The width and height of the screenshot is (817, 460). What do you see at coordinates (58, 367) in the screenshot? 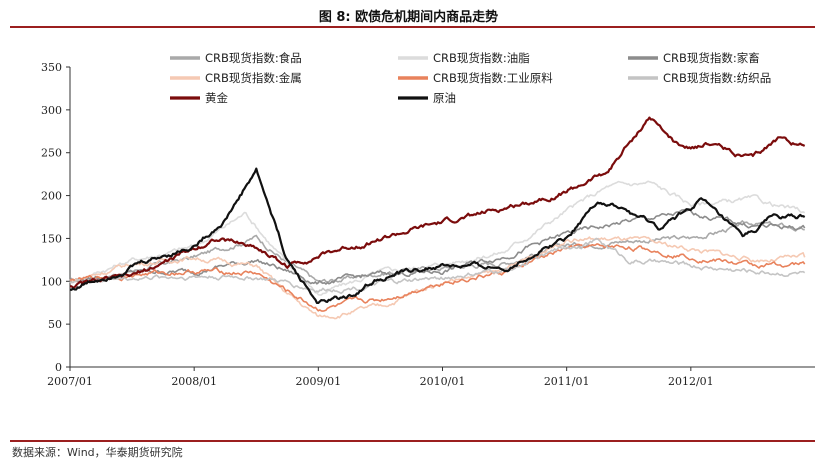
I see `y-tick-label: 0` at bounding box center [58, 367].